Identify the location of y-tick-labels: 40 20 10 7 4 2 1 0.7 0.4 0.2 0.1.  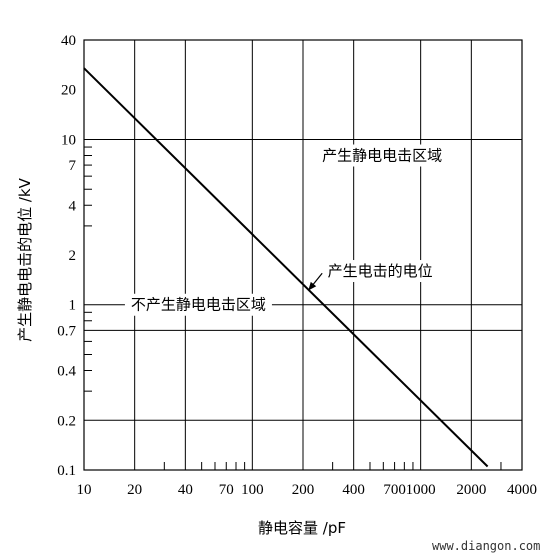
(66, 256).